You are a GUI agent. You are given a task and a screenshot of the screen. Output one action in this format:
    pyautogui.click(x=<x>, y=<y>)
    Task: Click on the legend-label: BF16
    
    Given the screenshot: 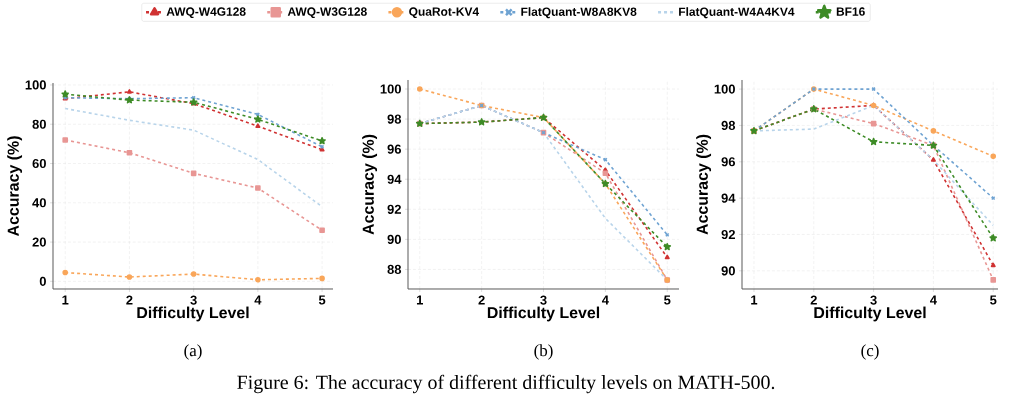 What is the action you would take?
    pyautogui.click(x=850, y=11)
    